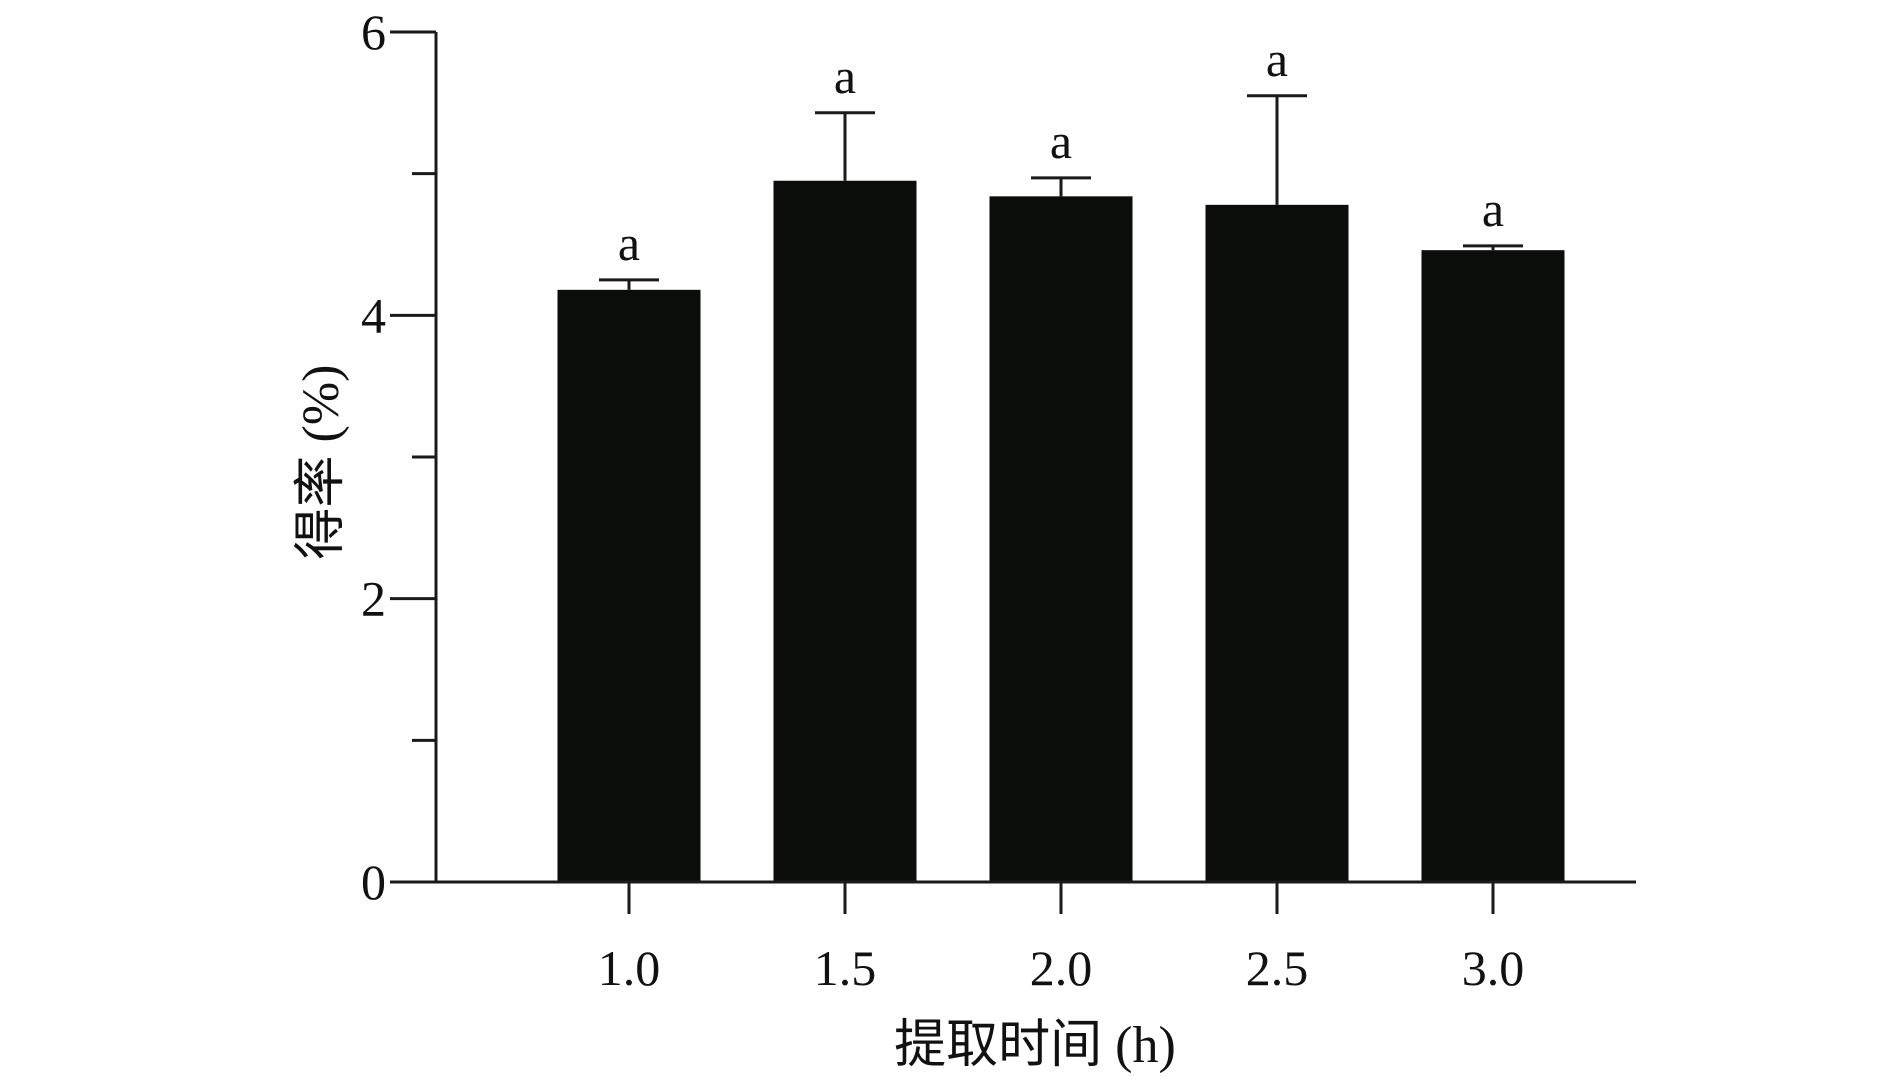 The image size is (1890, 1077). Describe the element at coordinates (845, 968) in the screenshot. I see `x-tick-label: 1.5` at that location.